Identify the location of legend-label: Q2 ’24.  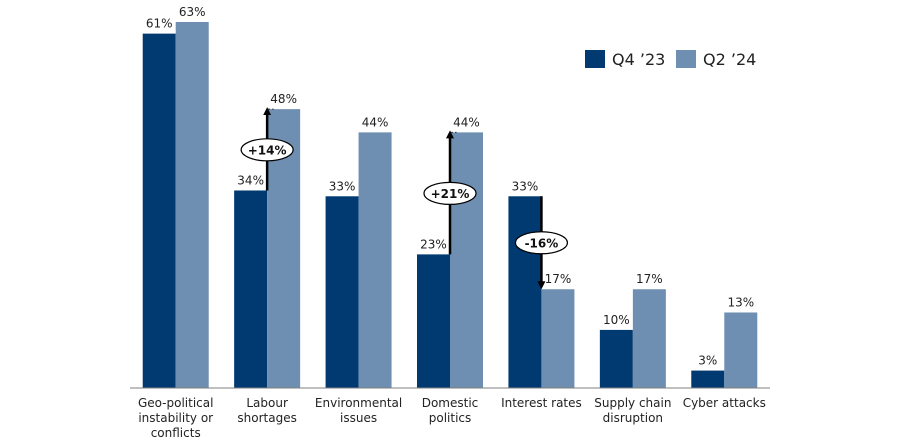
(729, 59).